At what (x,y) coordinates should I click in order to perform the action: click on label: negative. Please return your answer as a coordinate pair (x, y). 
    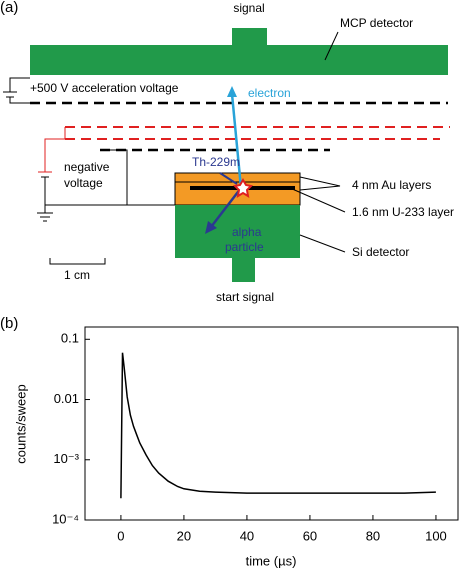
    Looking at the image, I should click on (87, 167).